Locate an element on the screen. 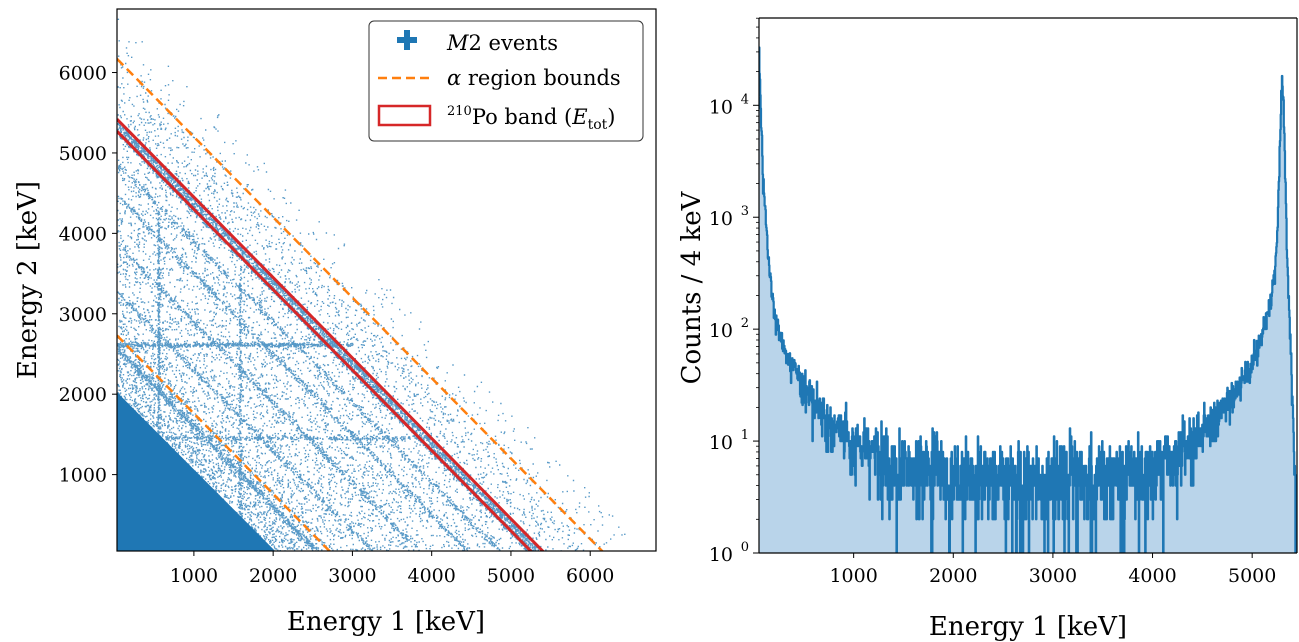 The width and height of the screenshot is (1299, 642). dense-event-region is located at coordinates (196, 471).